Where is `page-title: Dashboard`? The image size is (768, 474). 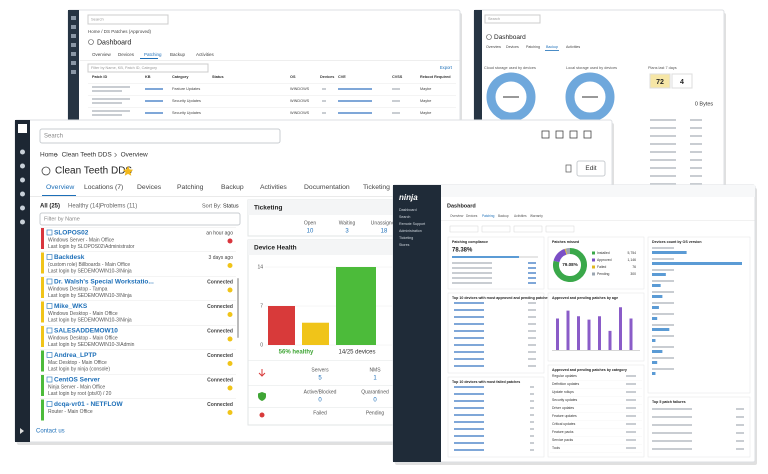 page-title: Dashboard is located at coordinates (461, 206).